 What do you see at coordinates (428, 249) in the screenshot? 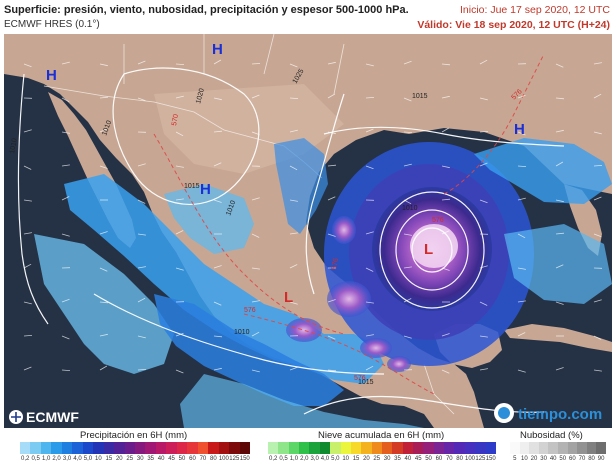
I see `low-pressure-center: L` at bounding box center [428, 249].